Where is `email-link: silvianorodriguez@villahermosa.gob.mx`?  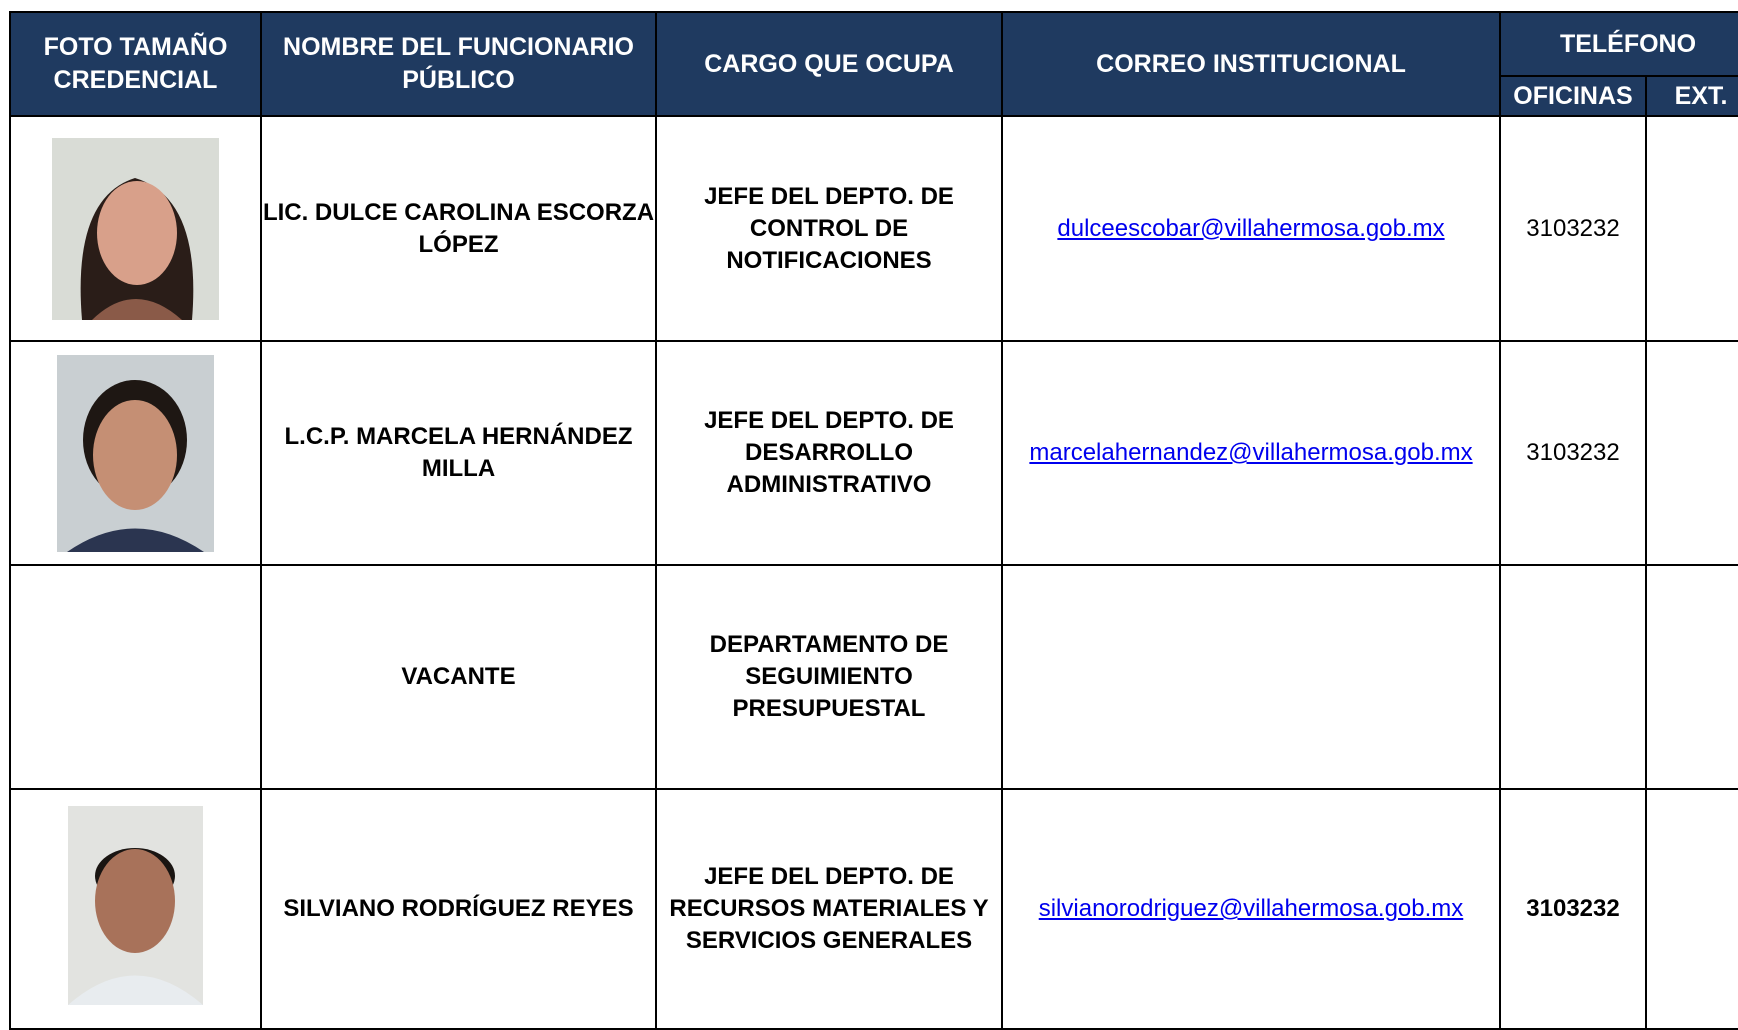 email-link: silvianorodriguez@villahermosa.gob.mx is located at coordinates (1251, 908).